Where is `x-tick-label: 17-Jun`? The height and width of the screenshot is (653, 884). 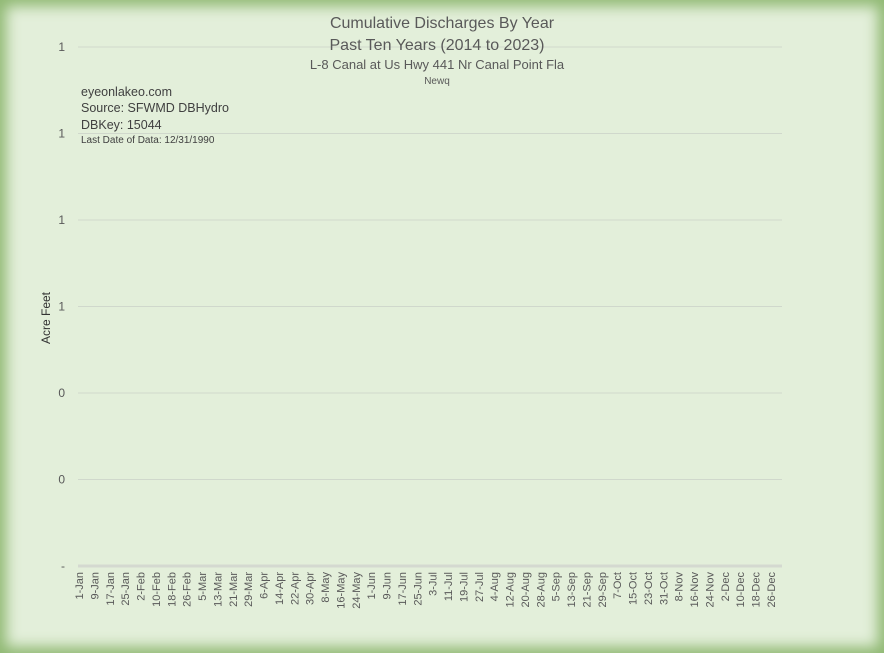
x-tick-label: 17-Jun is located at coordinates (403, 589).